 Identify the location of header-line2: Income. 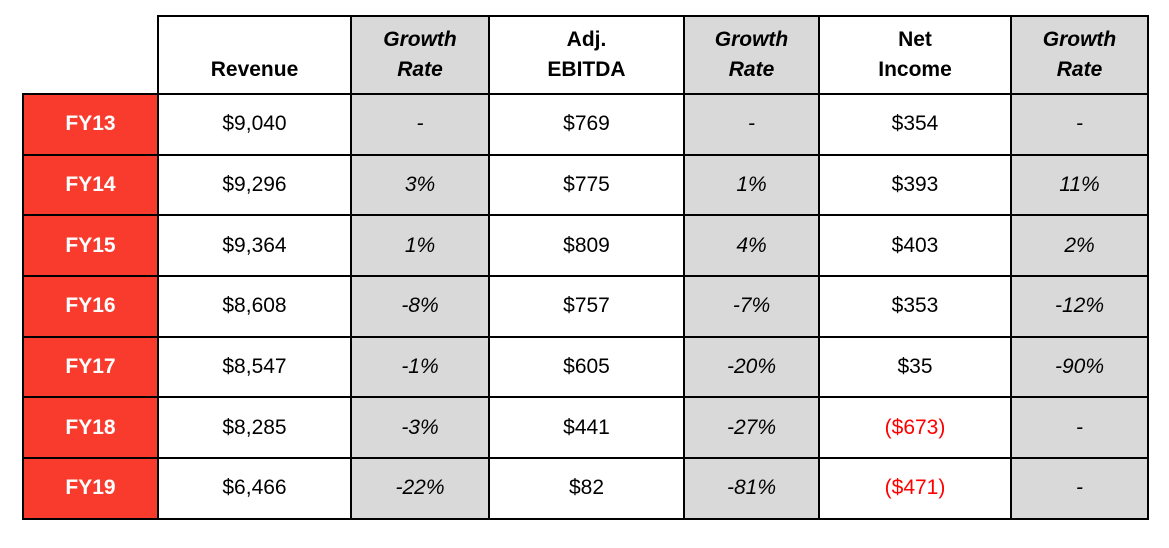
(915, 69).